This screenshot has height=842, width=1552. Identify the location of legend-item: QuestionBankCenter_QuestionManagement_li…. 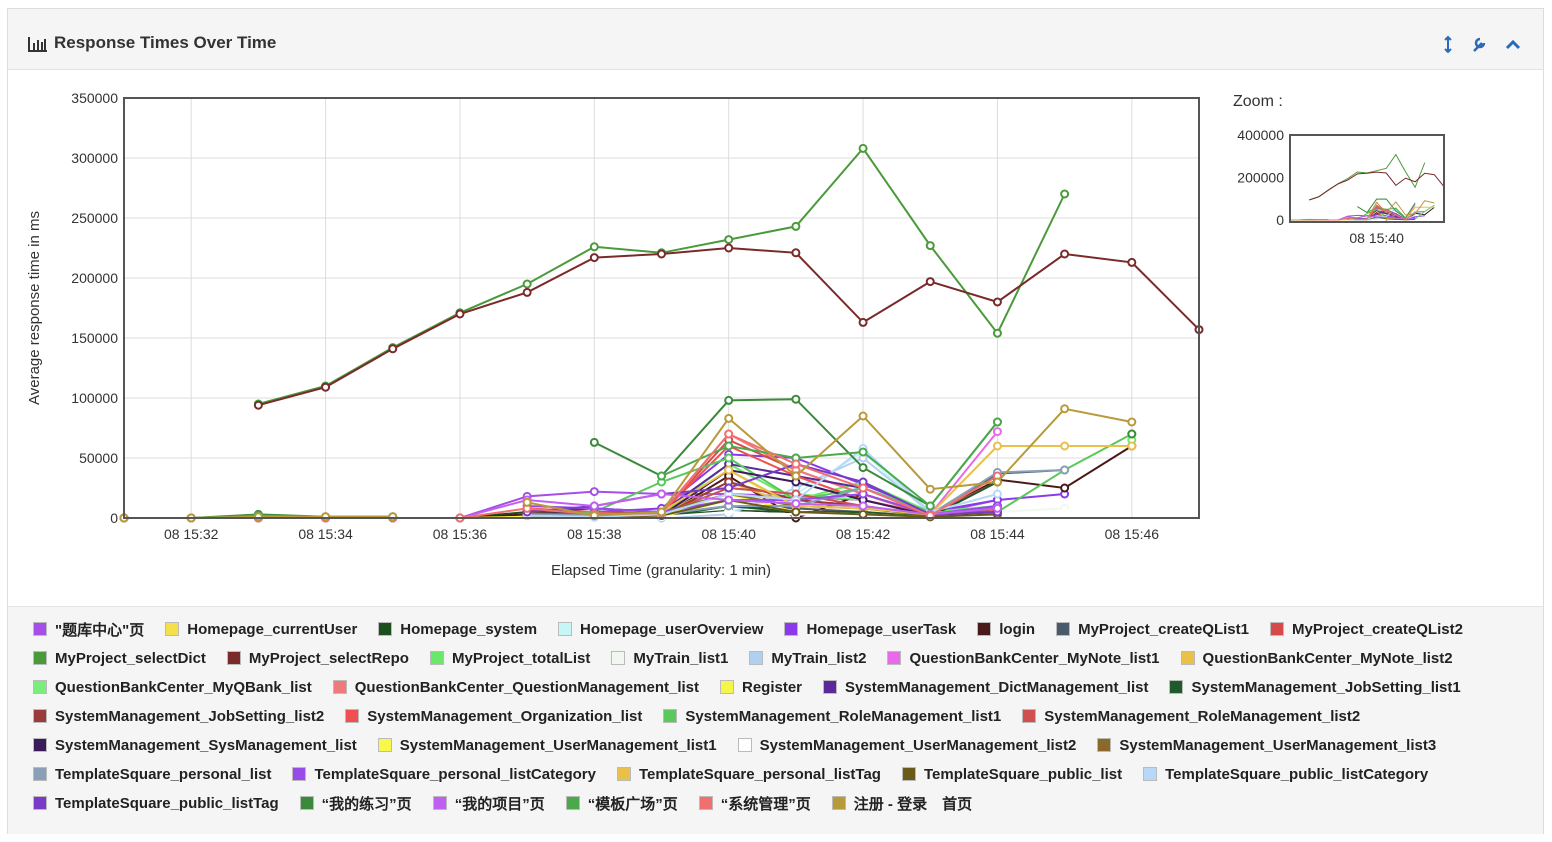
(515, 687).